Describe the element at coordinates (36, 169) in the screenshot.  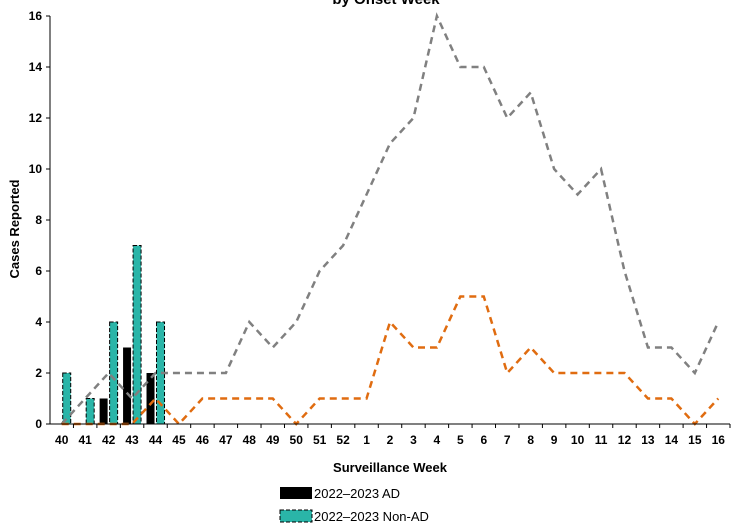
I see `y-tick-label: 10` at that location.